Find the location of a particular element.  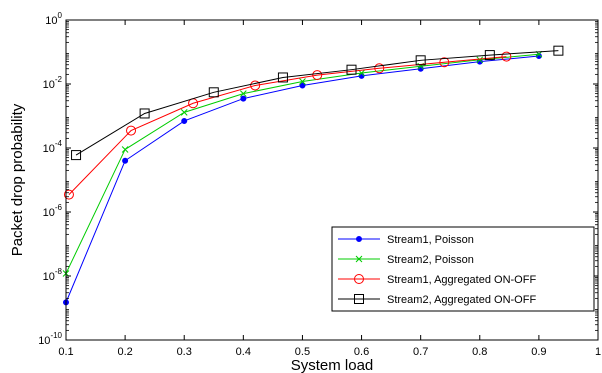

legend-entry: Stream2, Aggregated ON-OFF is located at coordinates (437, 300).